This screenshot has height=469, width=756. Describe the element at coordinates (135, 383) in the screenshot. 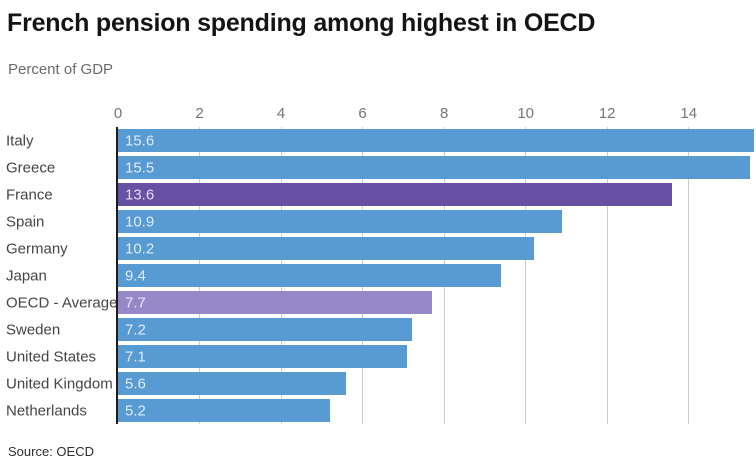

I see `value-label: 5.6` at that location.